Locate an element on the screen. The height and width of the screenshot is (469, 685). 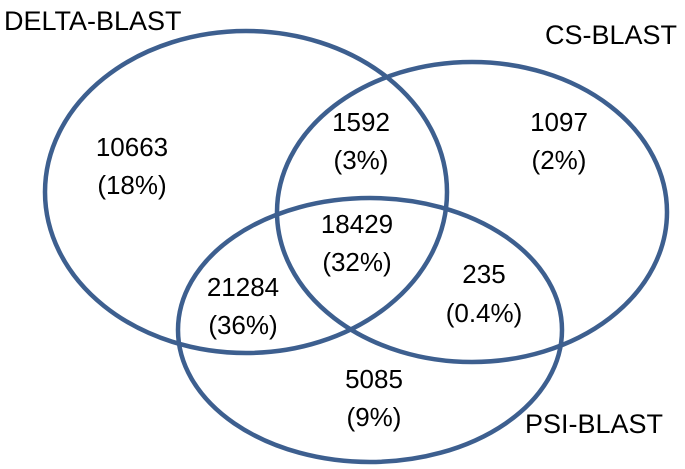
cs-blast-label: CS-BLAST is located at coordinates (611, 35).